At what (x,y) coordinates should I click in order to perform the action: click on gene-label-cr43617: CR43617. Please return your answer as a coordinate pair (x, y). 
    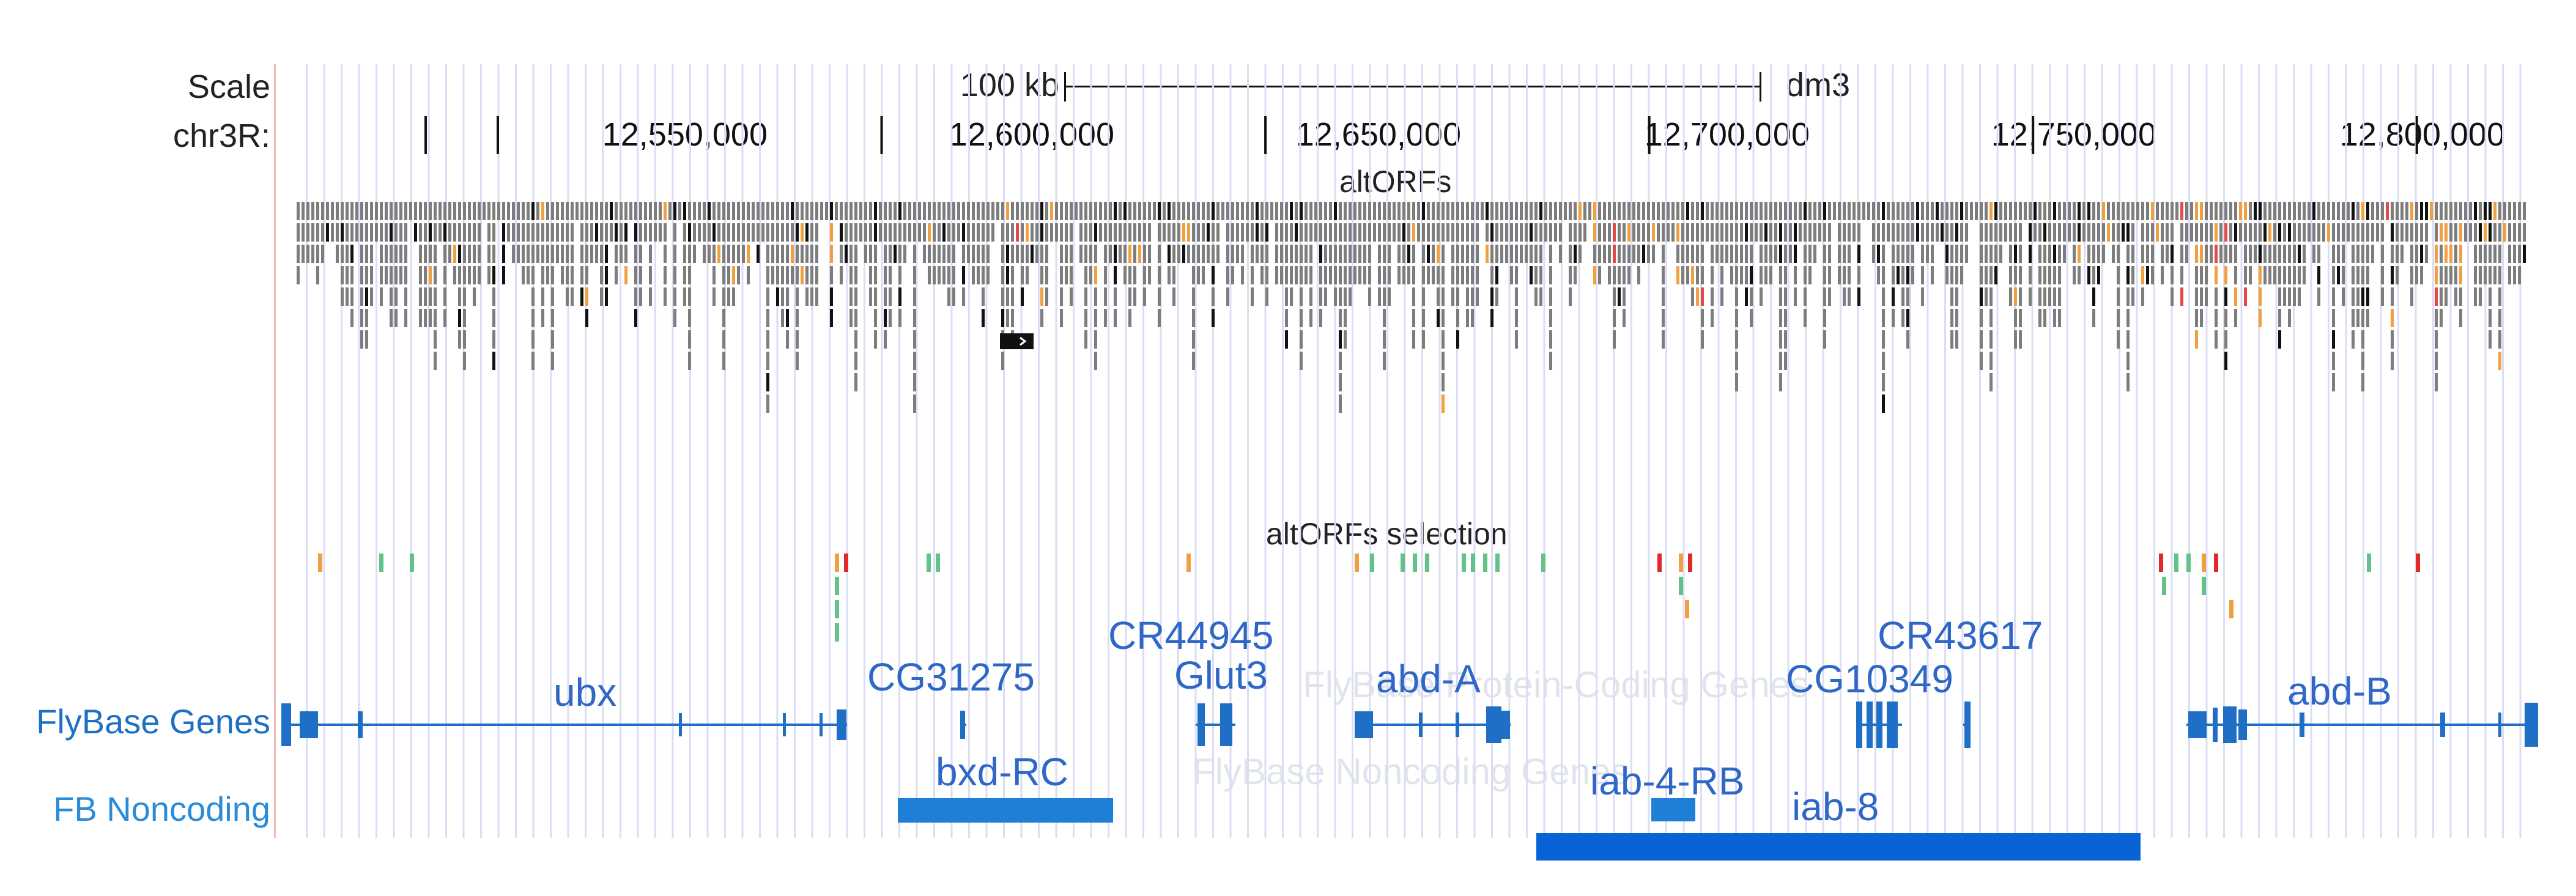
    Looking at the image, I should click on (1960, 635).